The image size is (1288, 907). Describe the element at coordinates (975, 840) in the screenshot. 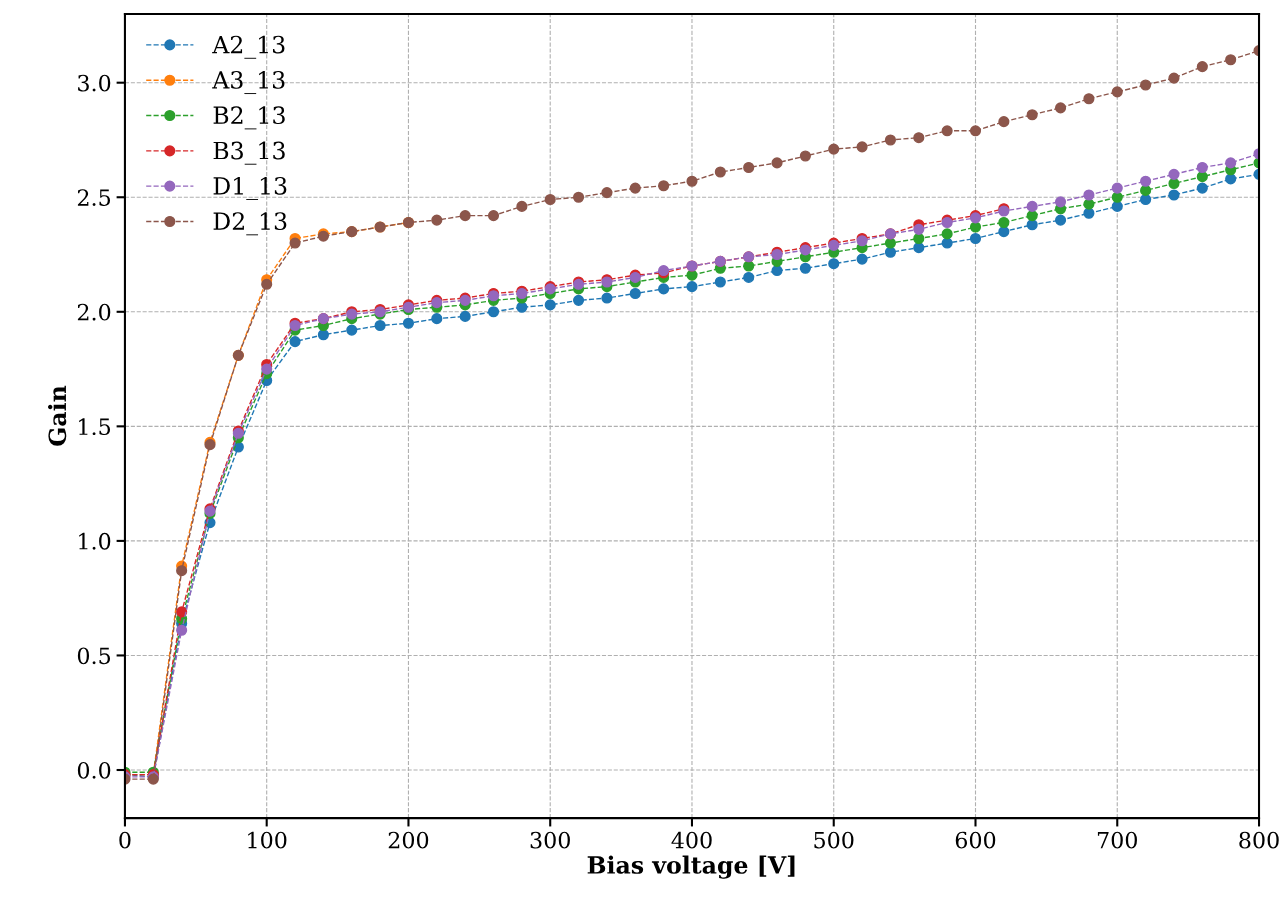

I see `x-tick-label: 600` at that location.